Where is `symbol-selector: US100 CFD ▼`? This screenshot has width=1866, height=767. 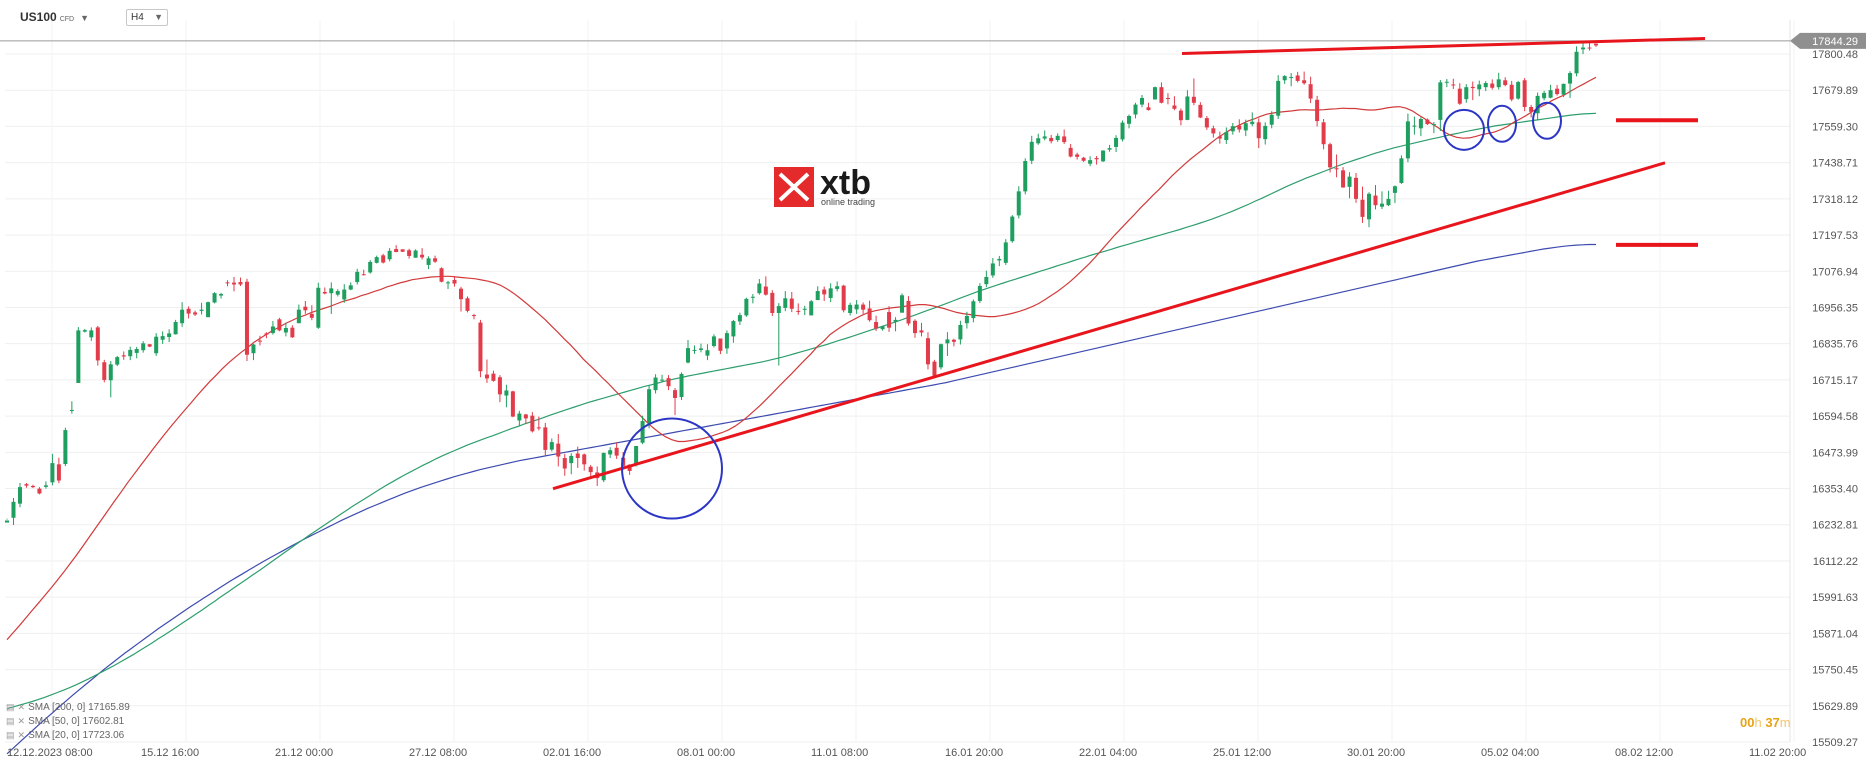
symbol-selector: US100 CFD ▼ is located at coordinates (54, 17).